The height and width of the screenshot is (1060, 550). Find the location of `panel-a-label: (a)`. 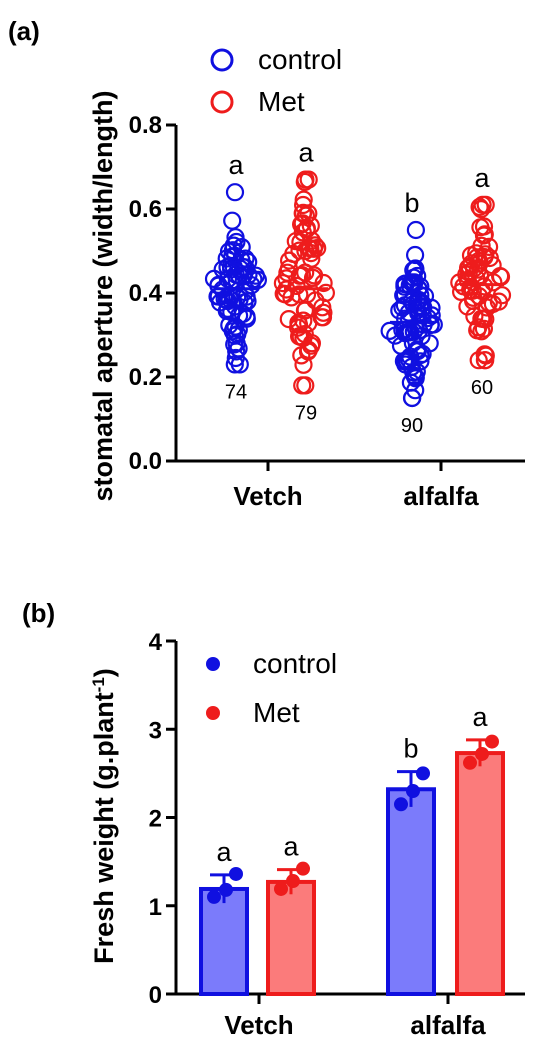

panel-a-label: (a) is located at coordinates (24, 31).